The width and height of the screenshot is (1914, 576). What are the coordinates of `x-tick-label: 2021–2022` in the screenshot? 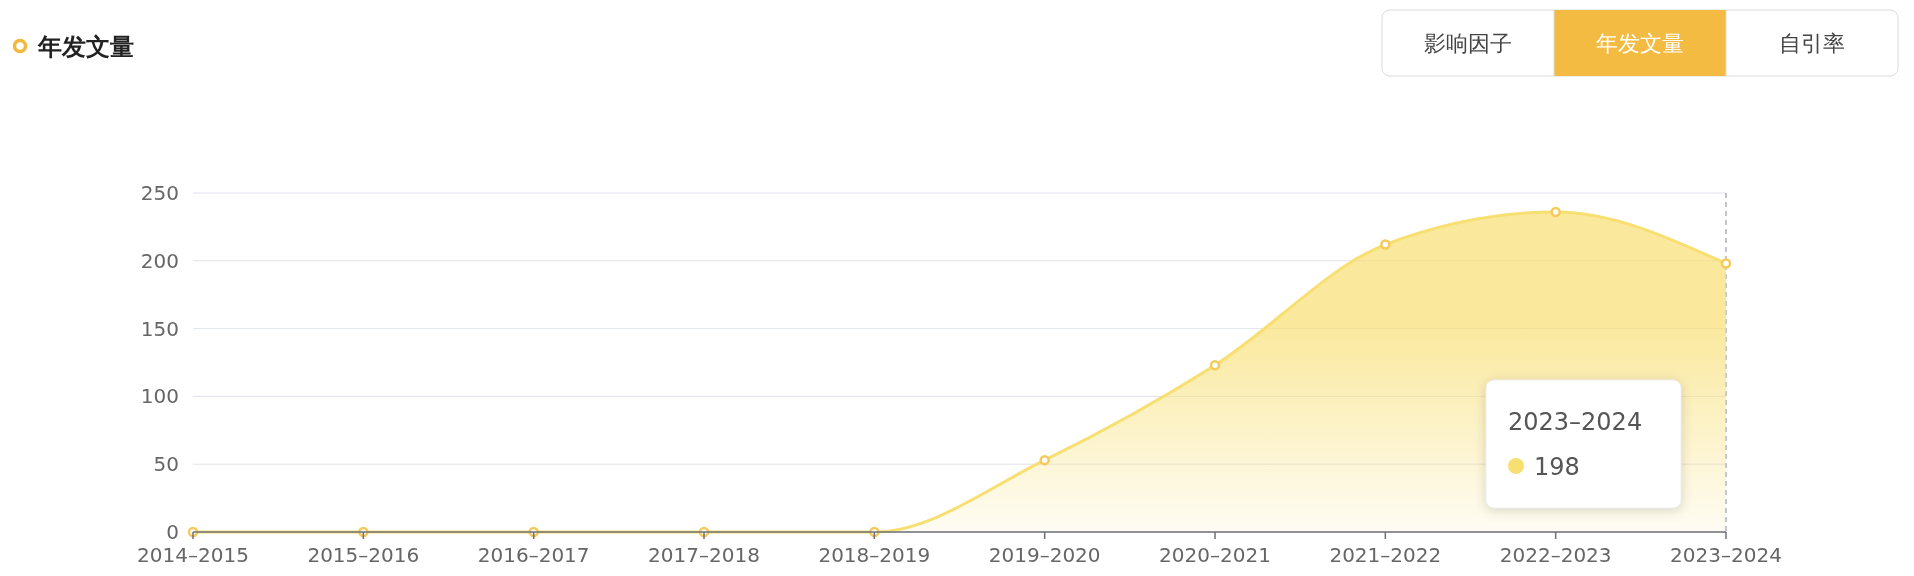 It's located at (1385, 555).